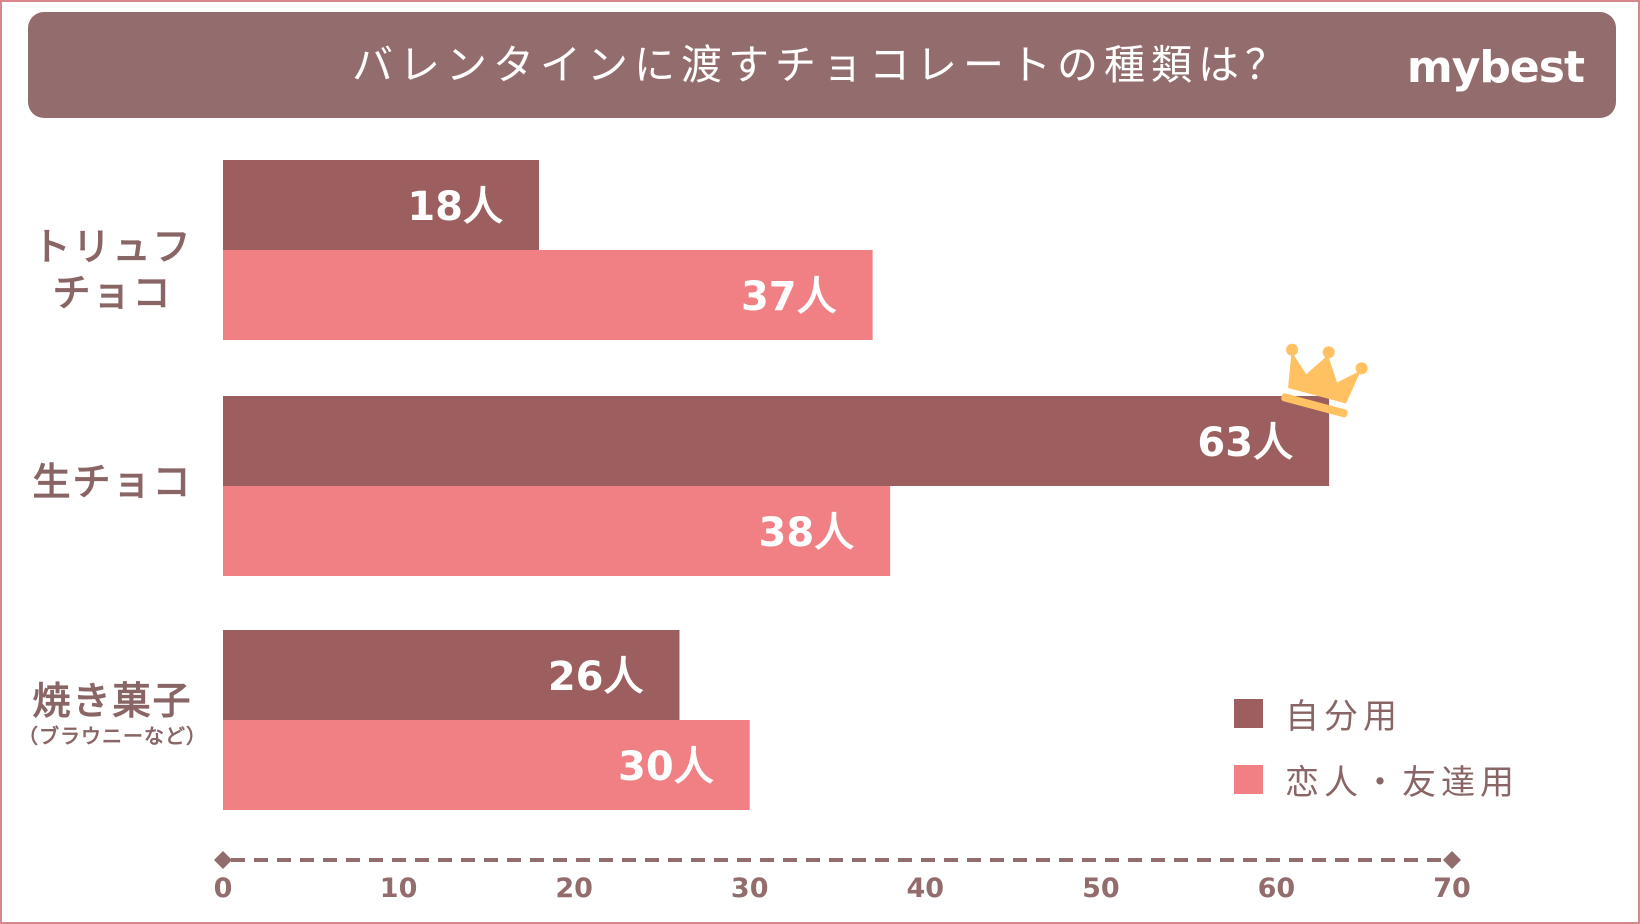 This screenshot has height=924, width=1640. I want to click on chart-title: バレンタインに渡すチョコレートの種類は？, so click(822, 65).